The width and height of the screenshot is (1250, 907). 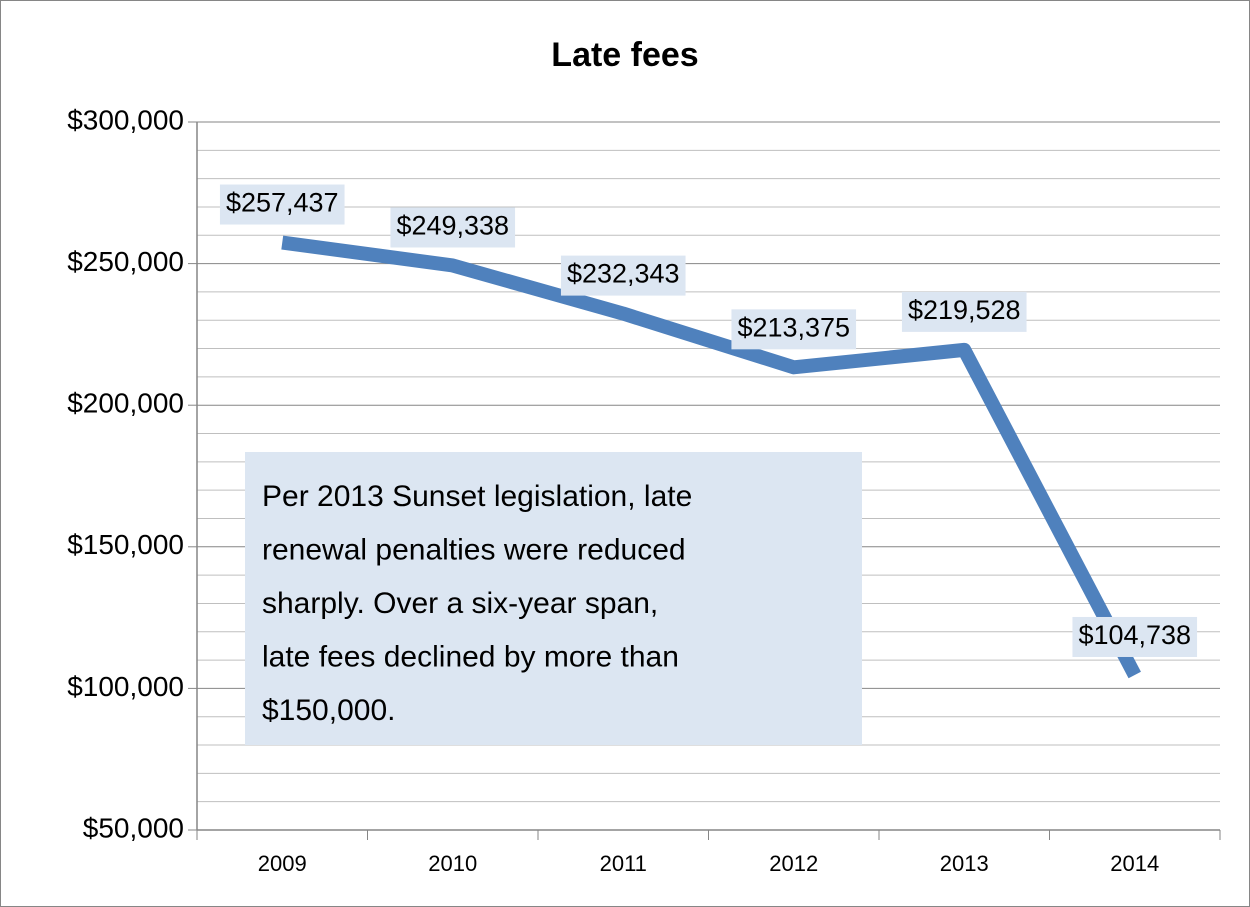 I want to click on annotation-line: late fees declined by more than, so click(x=470, y=656).